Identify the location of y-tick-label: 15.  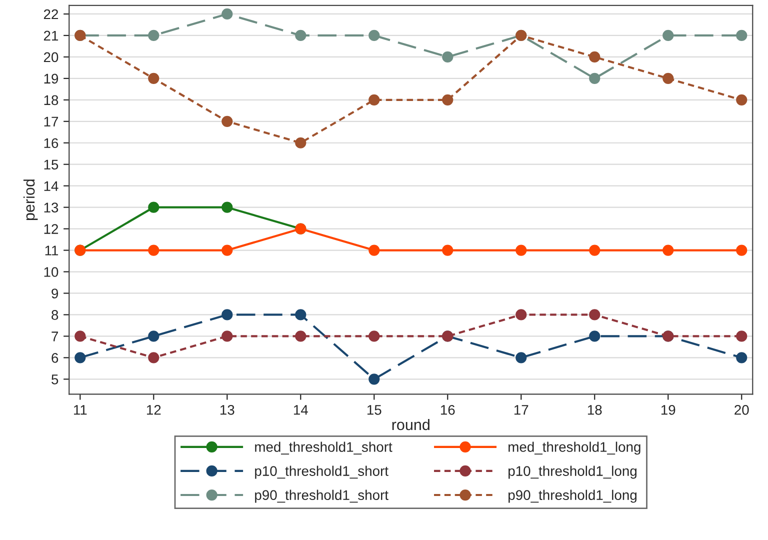
(51, 165).